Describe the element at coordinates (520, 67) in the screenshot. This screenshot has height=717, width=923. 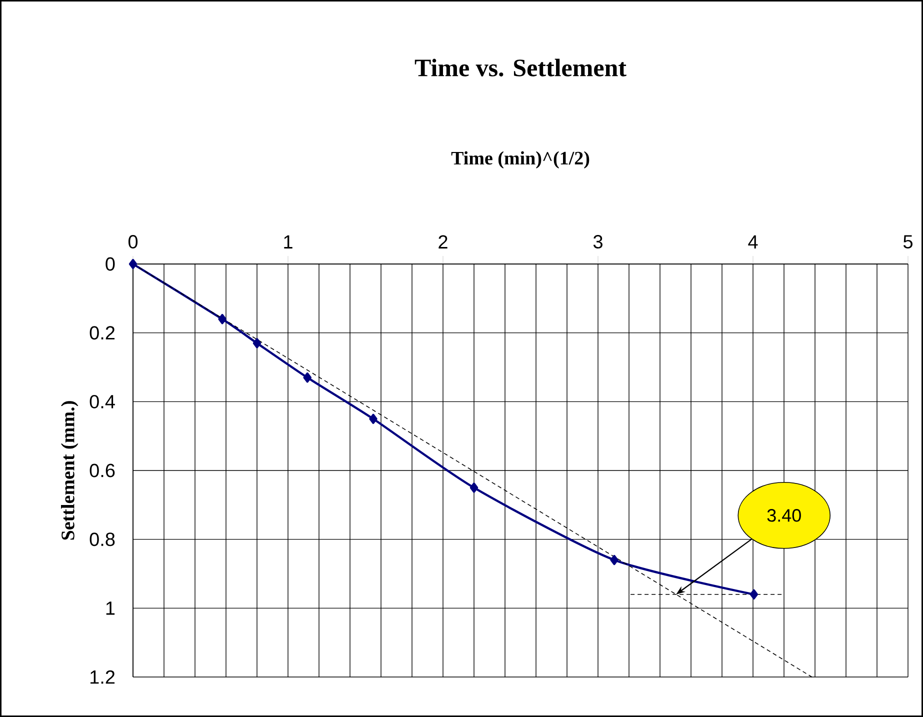
I see `chart-title: Time vs. Settlement` at that location.